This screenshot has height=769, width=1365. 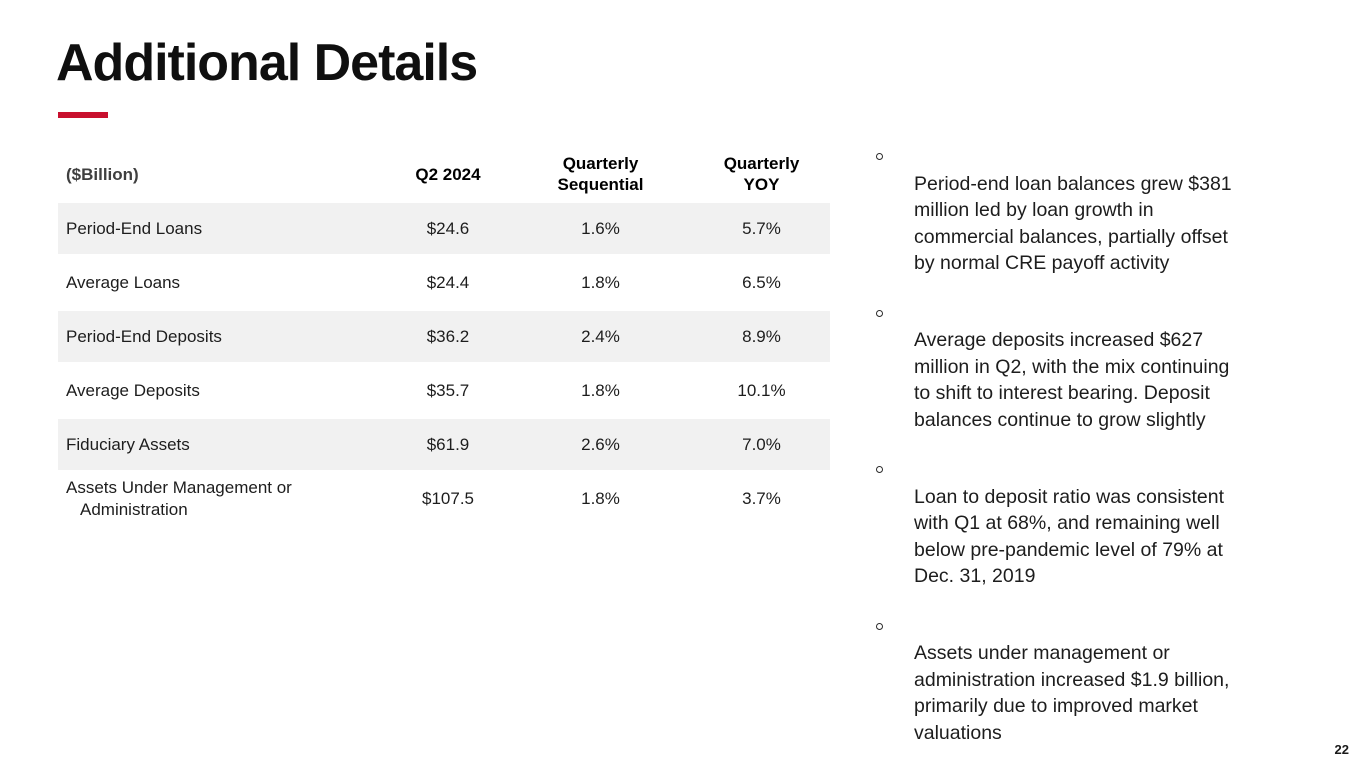 I want to click on row-label: Period-End Deposits, so click(x=223, y=336).